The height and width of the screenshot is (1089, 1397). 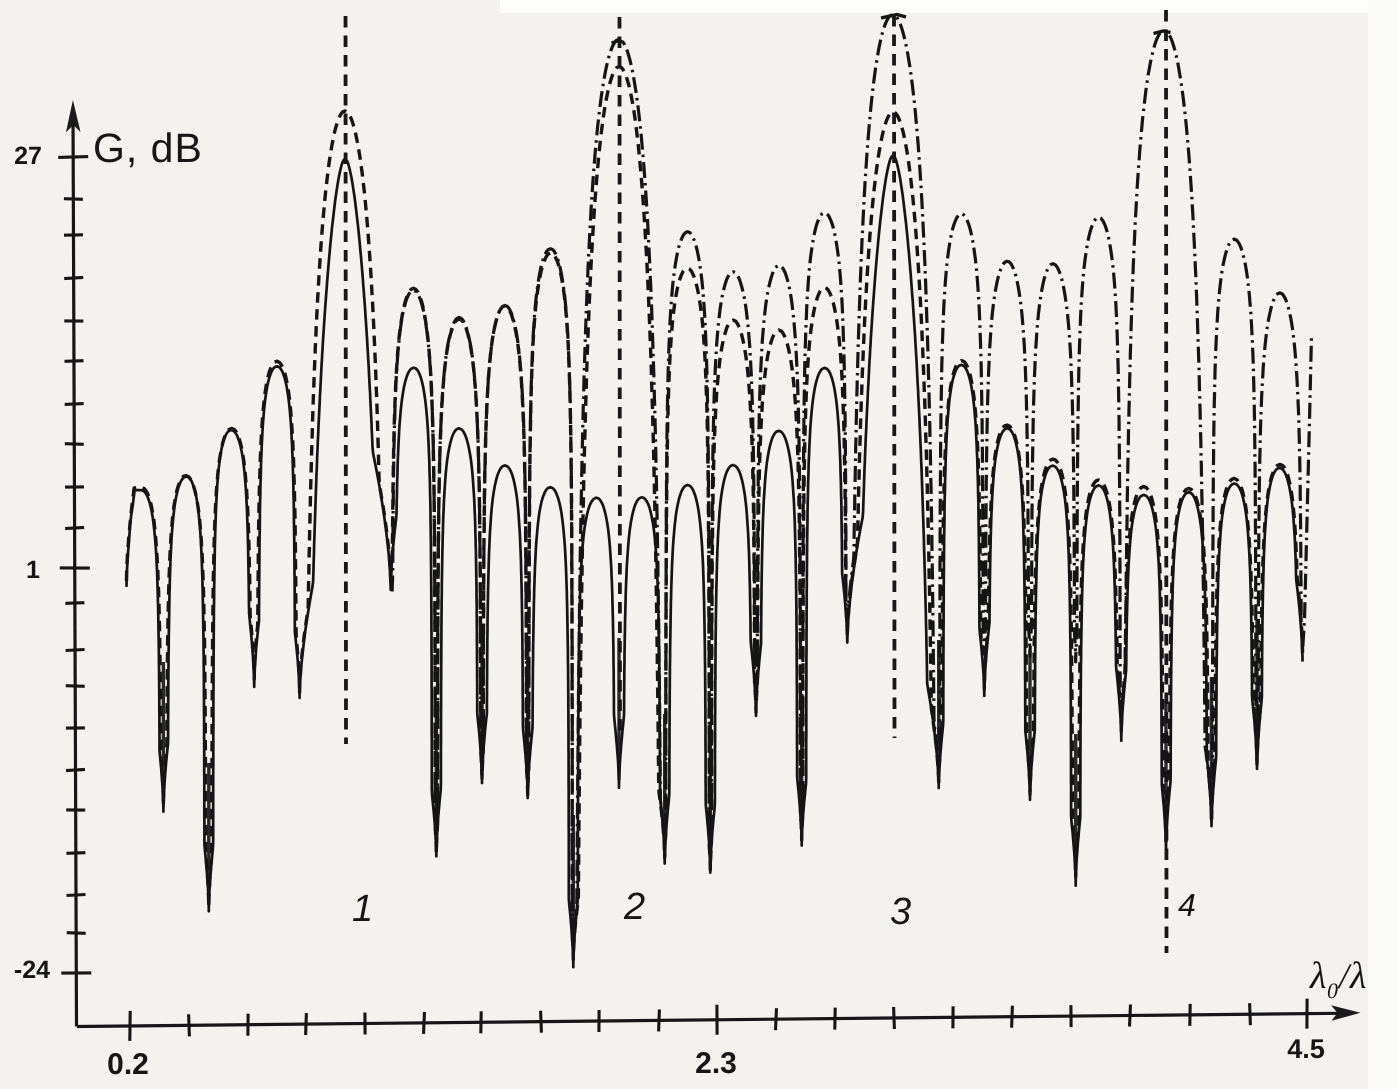 What do you see at coordinates (716, 1063) in the screenshot?
I see `svg-text: 2.3` at bounding box center [716, 1063].